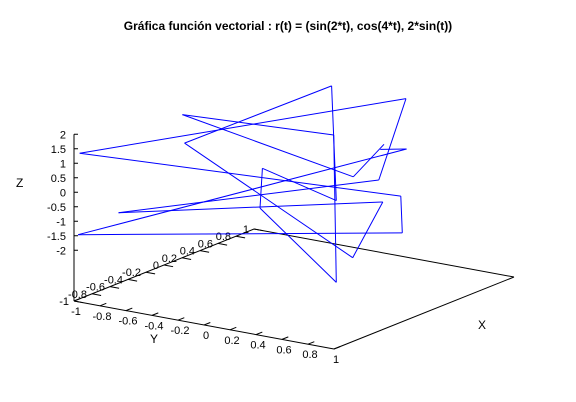 The height and width of the screenshot is (402, 576). I want to click on z-tick-label: 0, so click(63, 193).